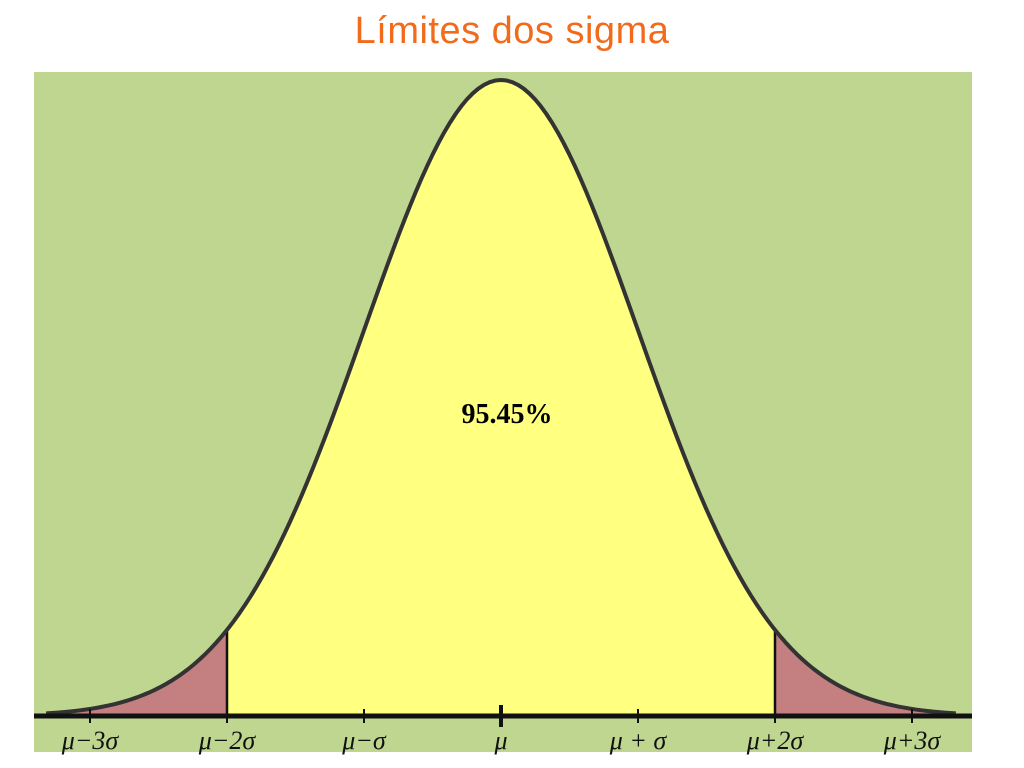  What do you see at coordinates (507, 414) in the screenshot?
I see `central-percentage-label: 95.45%` at bounding box center [507, 414].